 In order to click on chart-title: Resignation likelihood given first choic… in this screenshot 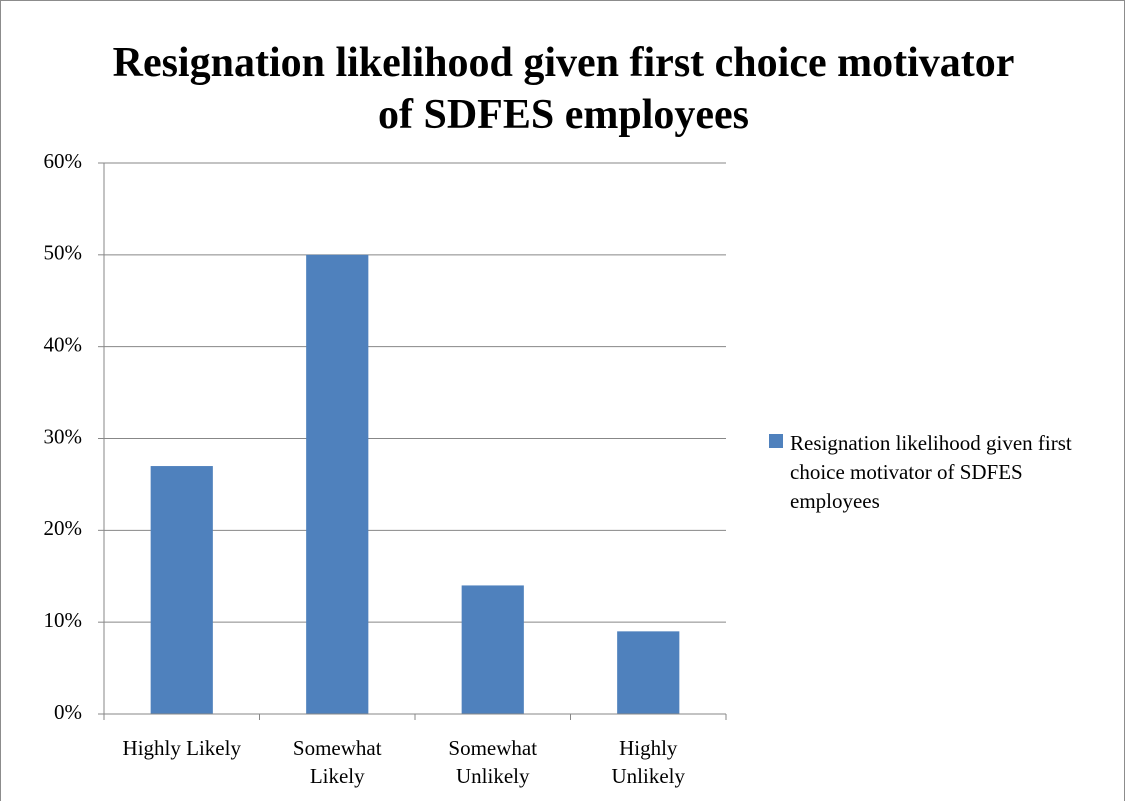, I will do `click(563, 89)`.